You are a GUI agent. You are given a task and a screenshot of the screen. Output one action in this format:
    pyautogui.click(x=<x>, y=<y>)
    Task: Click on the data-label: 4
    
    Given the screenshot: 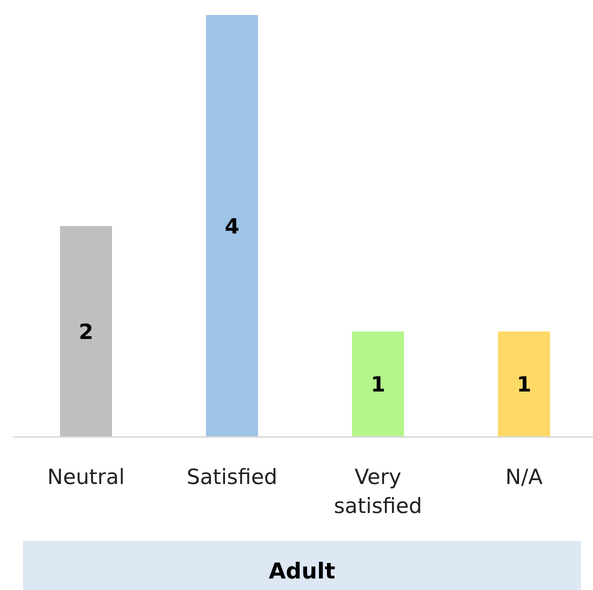 What is the action you would take?
    pyautogui.click(x=232, y=226)
    